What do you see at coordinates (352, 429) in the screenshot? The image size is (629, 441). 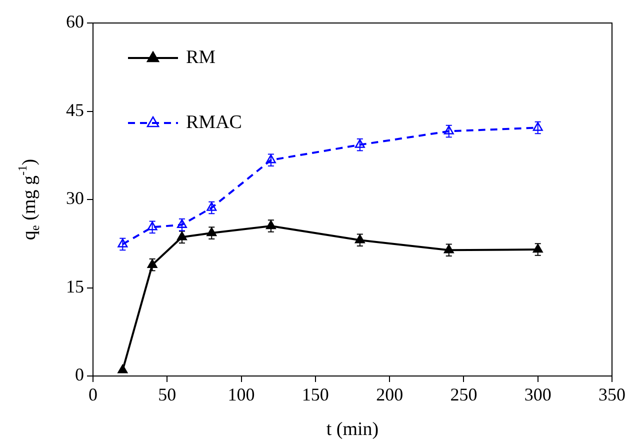 I see `x-axis-title: t (min)` at bounding box center [352, 429].